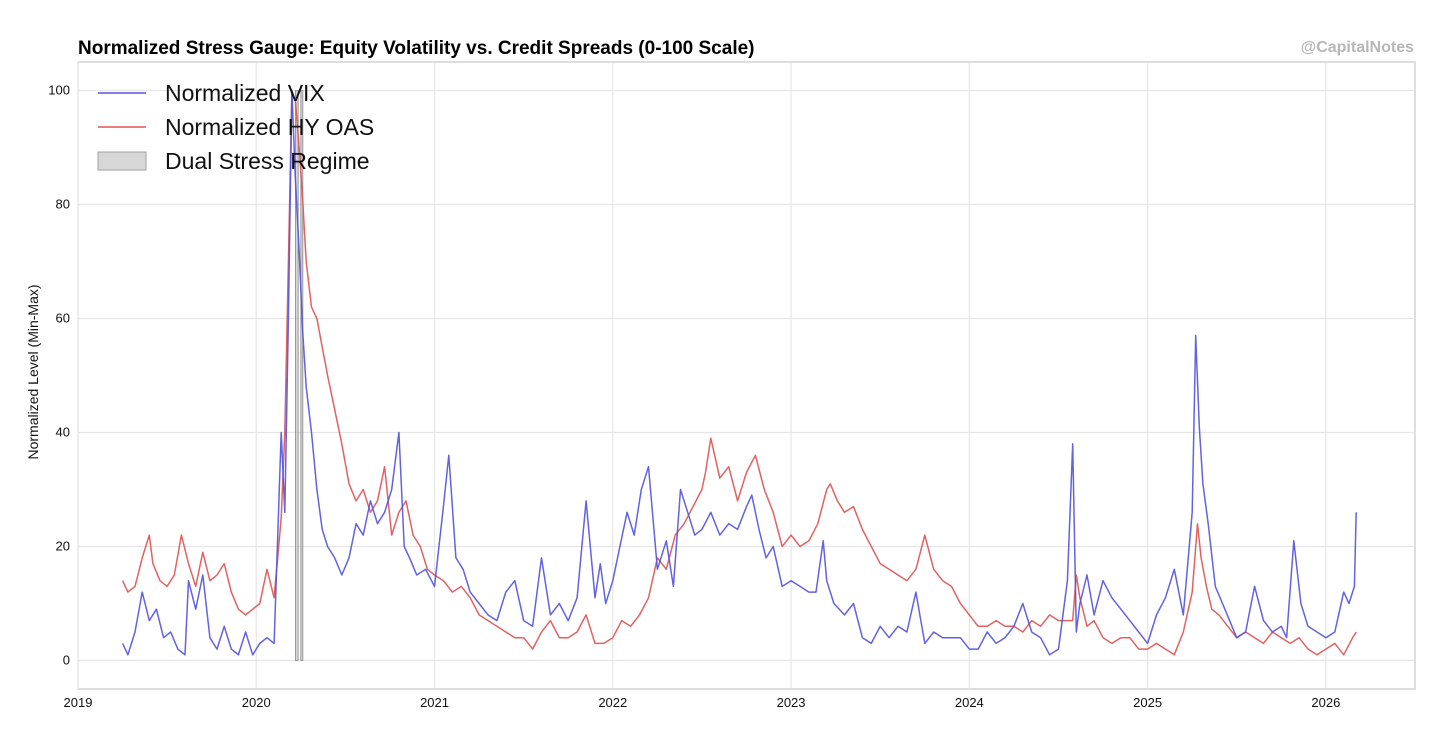  Describe the element at coordinates (612, 702) in the screenshot. I see `x-tick-label: 2022` at that location.